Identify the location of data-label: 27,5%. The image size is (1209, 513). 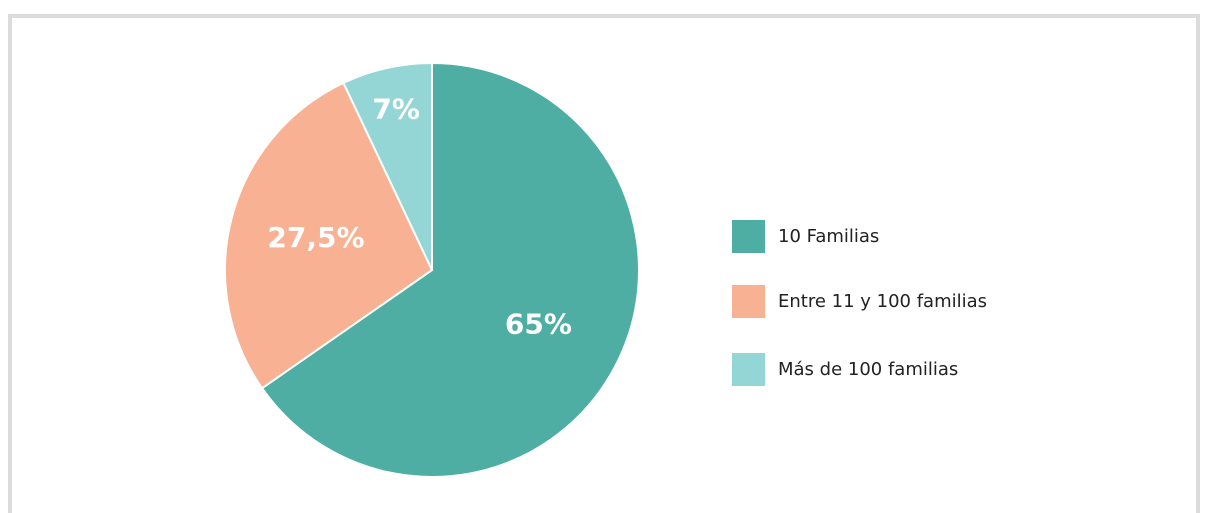
(315, 237).